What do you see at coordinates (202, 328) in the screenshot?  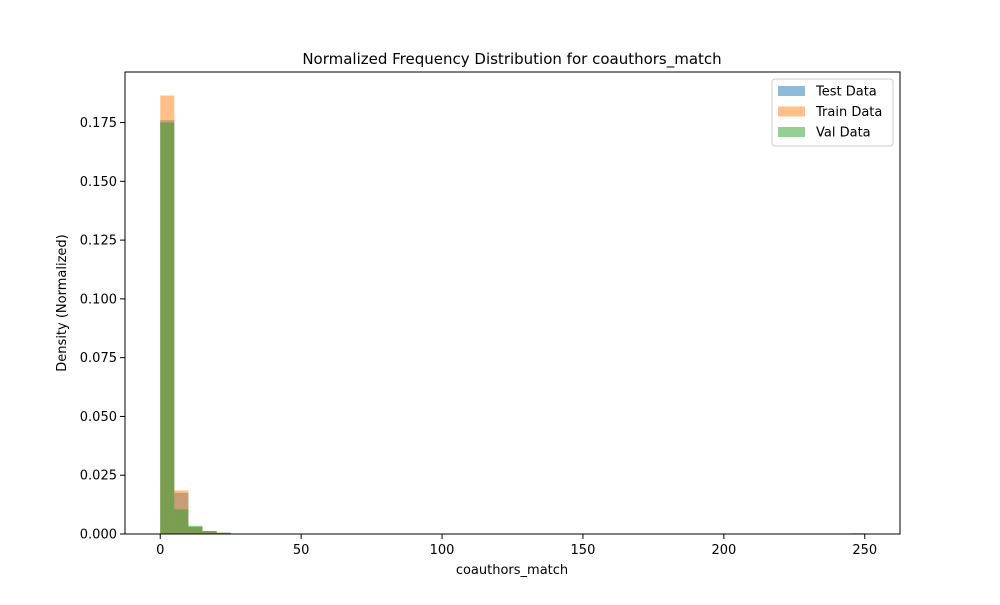 I see `series-val-data` at bounding box center [202, 328].